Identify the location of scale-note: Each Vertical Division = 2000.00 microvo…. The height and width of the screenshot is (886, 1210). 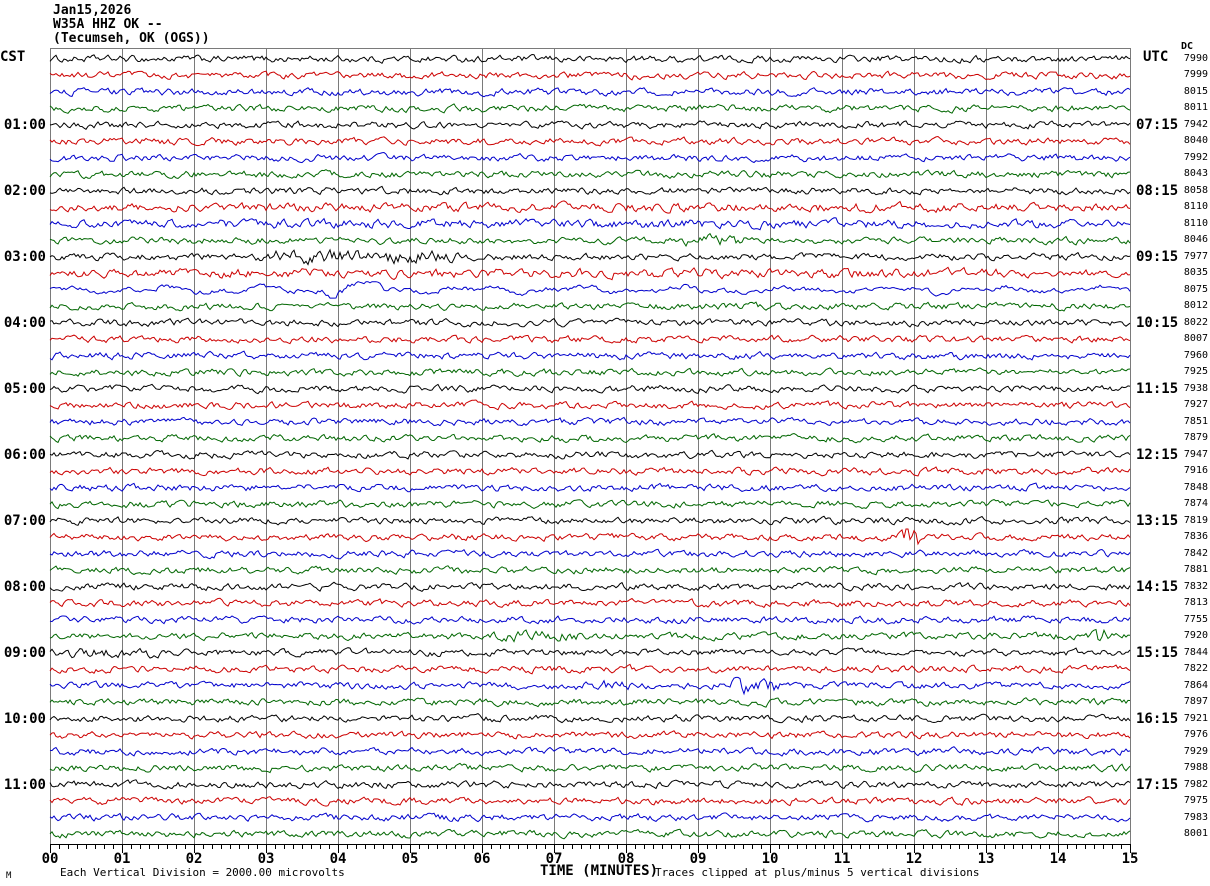
(202, 872).